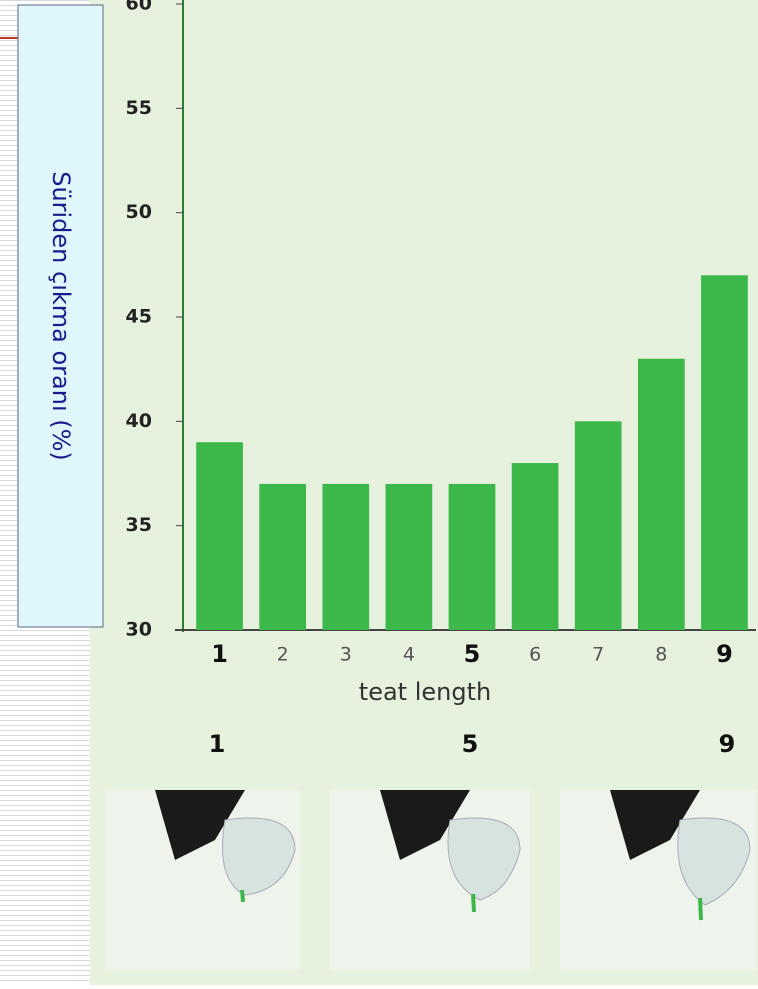 This screenshot has height=989, width=758. Describe the element at coordinates (139, 7) in the screenshot. I see `y-tick-label: 60` at that location.